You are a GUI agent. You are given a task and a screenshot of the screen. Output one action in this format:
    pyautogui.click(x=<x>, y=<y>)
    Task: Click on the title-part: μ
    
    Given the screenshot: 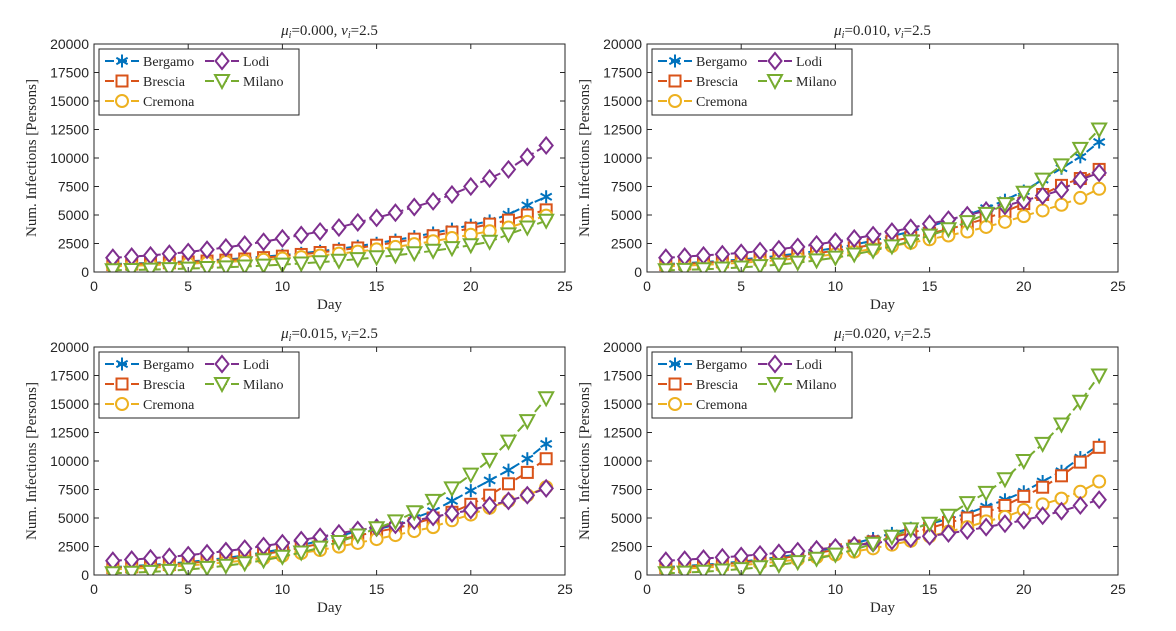 What is the action you would take?
    pyautogui.click(x=284, y=31)
    